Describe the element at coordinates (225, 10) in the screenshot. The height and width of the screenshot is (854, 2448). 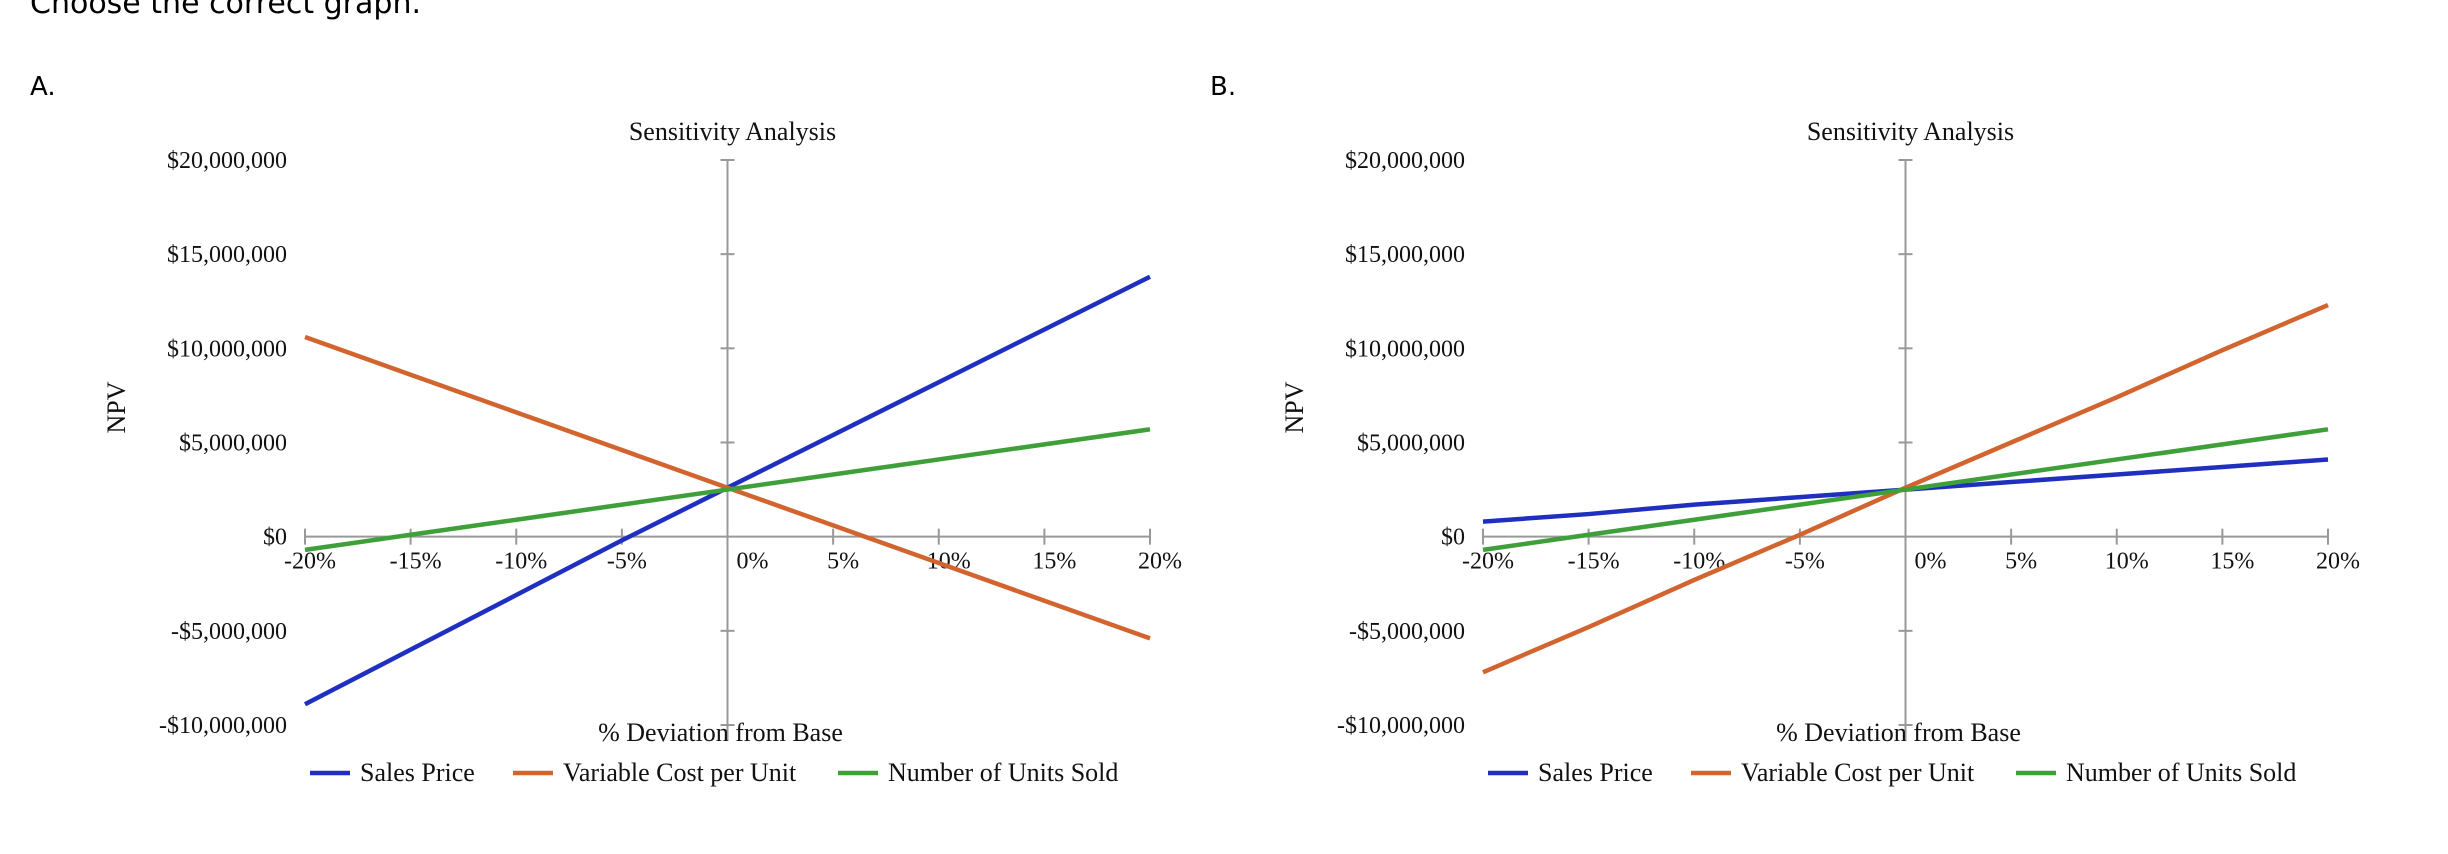
I see `question-text: Choose the correct graph.` at that location.